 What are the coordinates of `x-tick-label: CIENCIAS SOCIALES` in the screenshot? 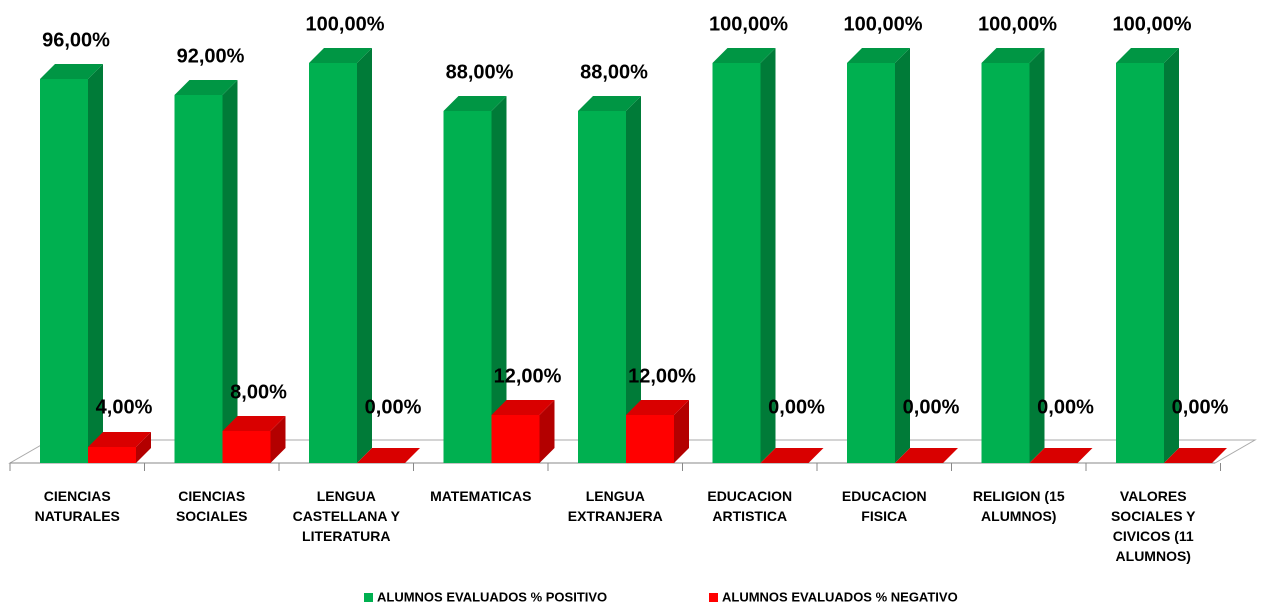 It's located at (211, 506).